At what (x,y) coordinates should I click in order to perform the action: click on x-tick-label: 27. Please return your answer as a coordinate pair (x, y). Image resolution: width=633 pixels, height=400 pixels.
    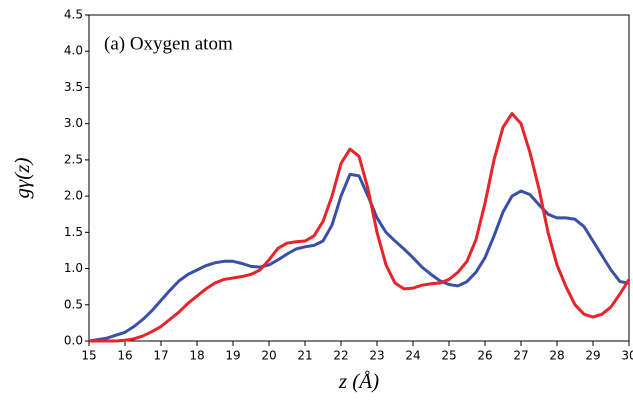
    Looking at the image, I should click on (520, 356).